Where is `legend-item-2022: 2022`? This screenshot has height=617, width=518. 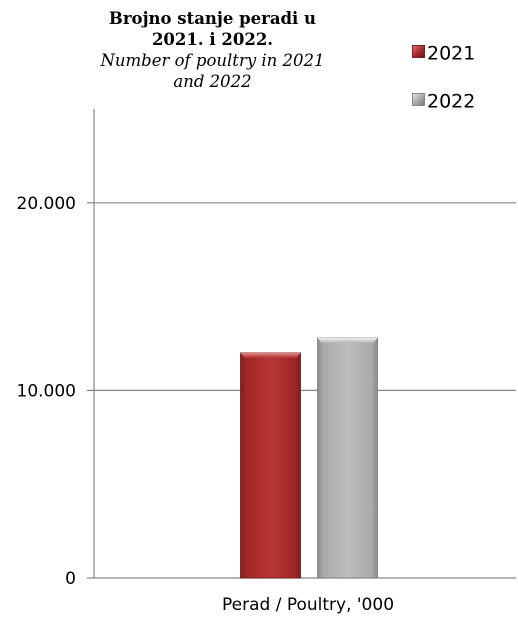 legend-item-2022: 2022 is located at coordinates (443, 101).